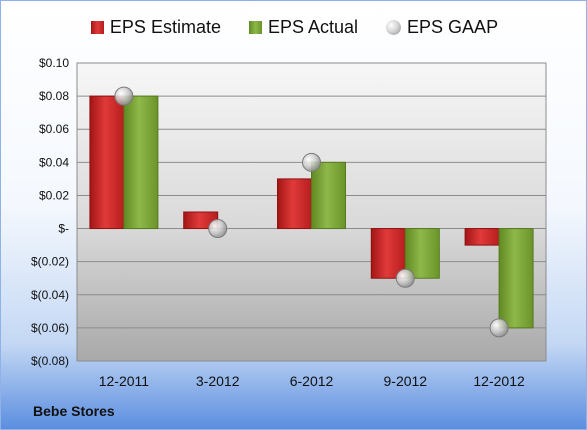 The width and height of the screenshot is (587, 430). I want to click on x-tick-label: 6-2012, so click(312, 381).